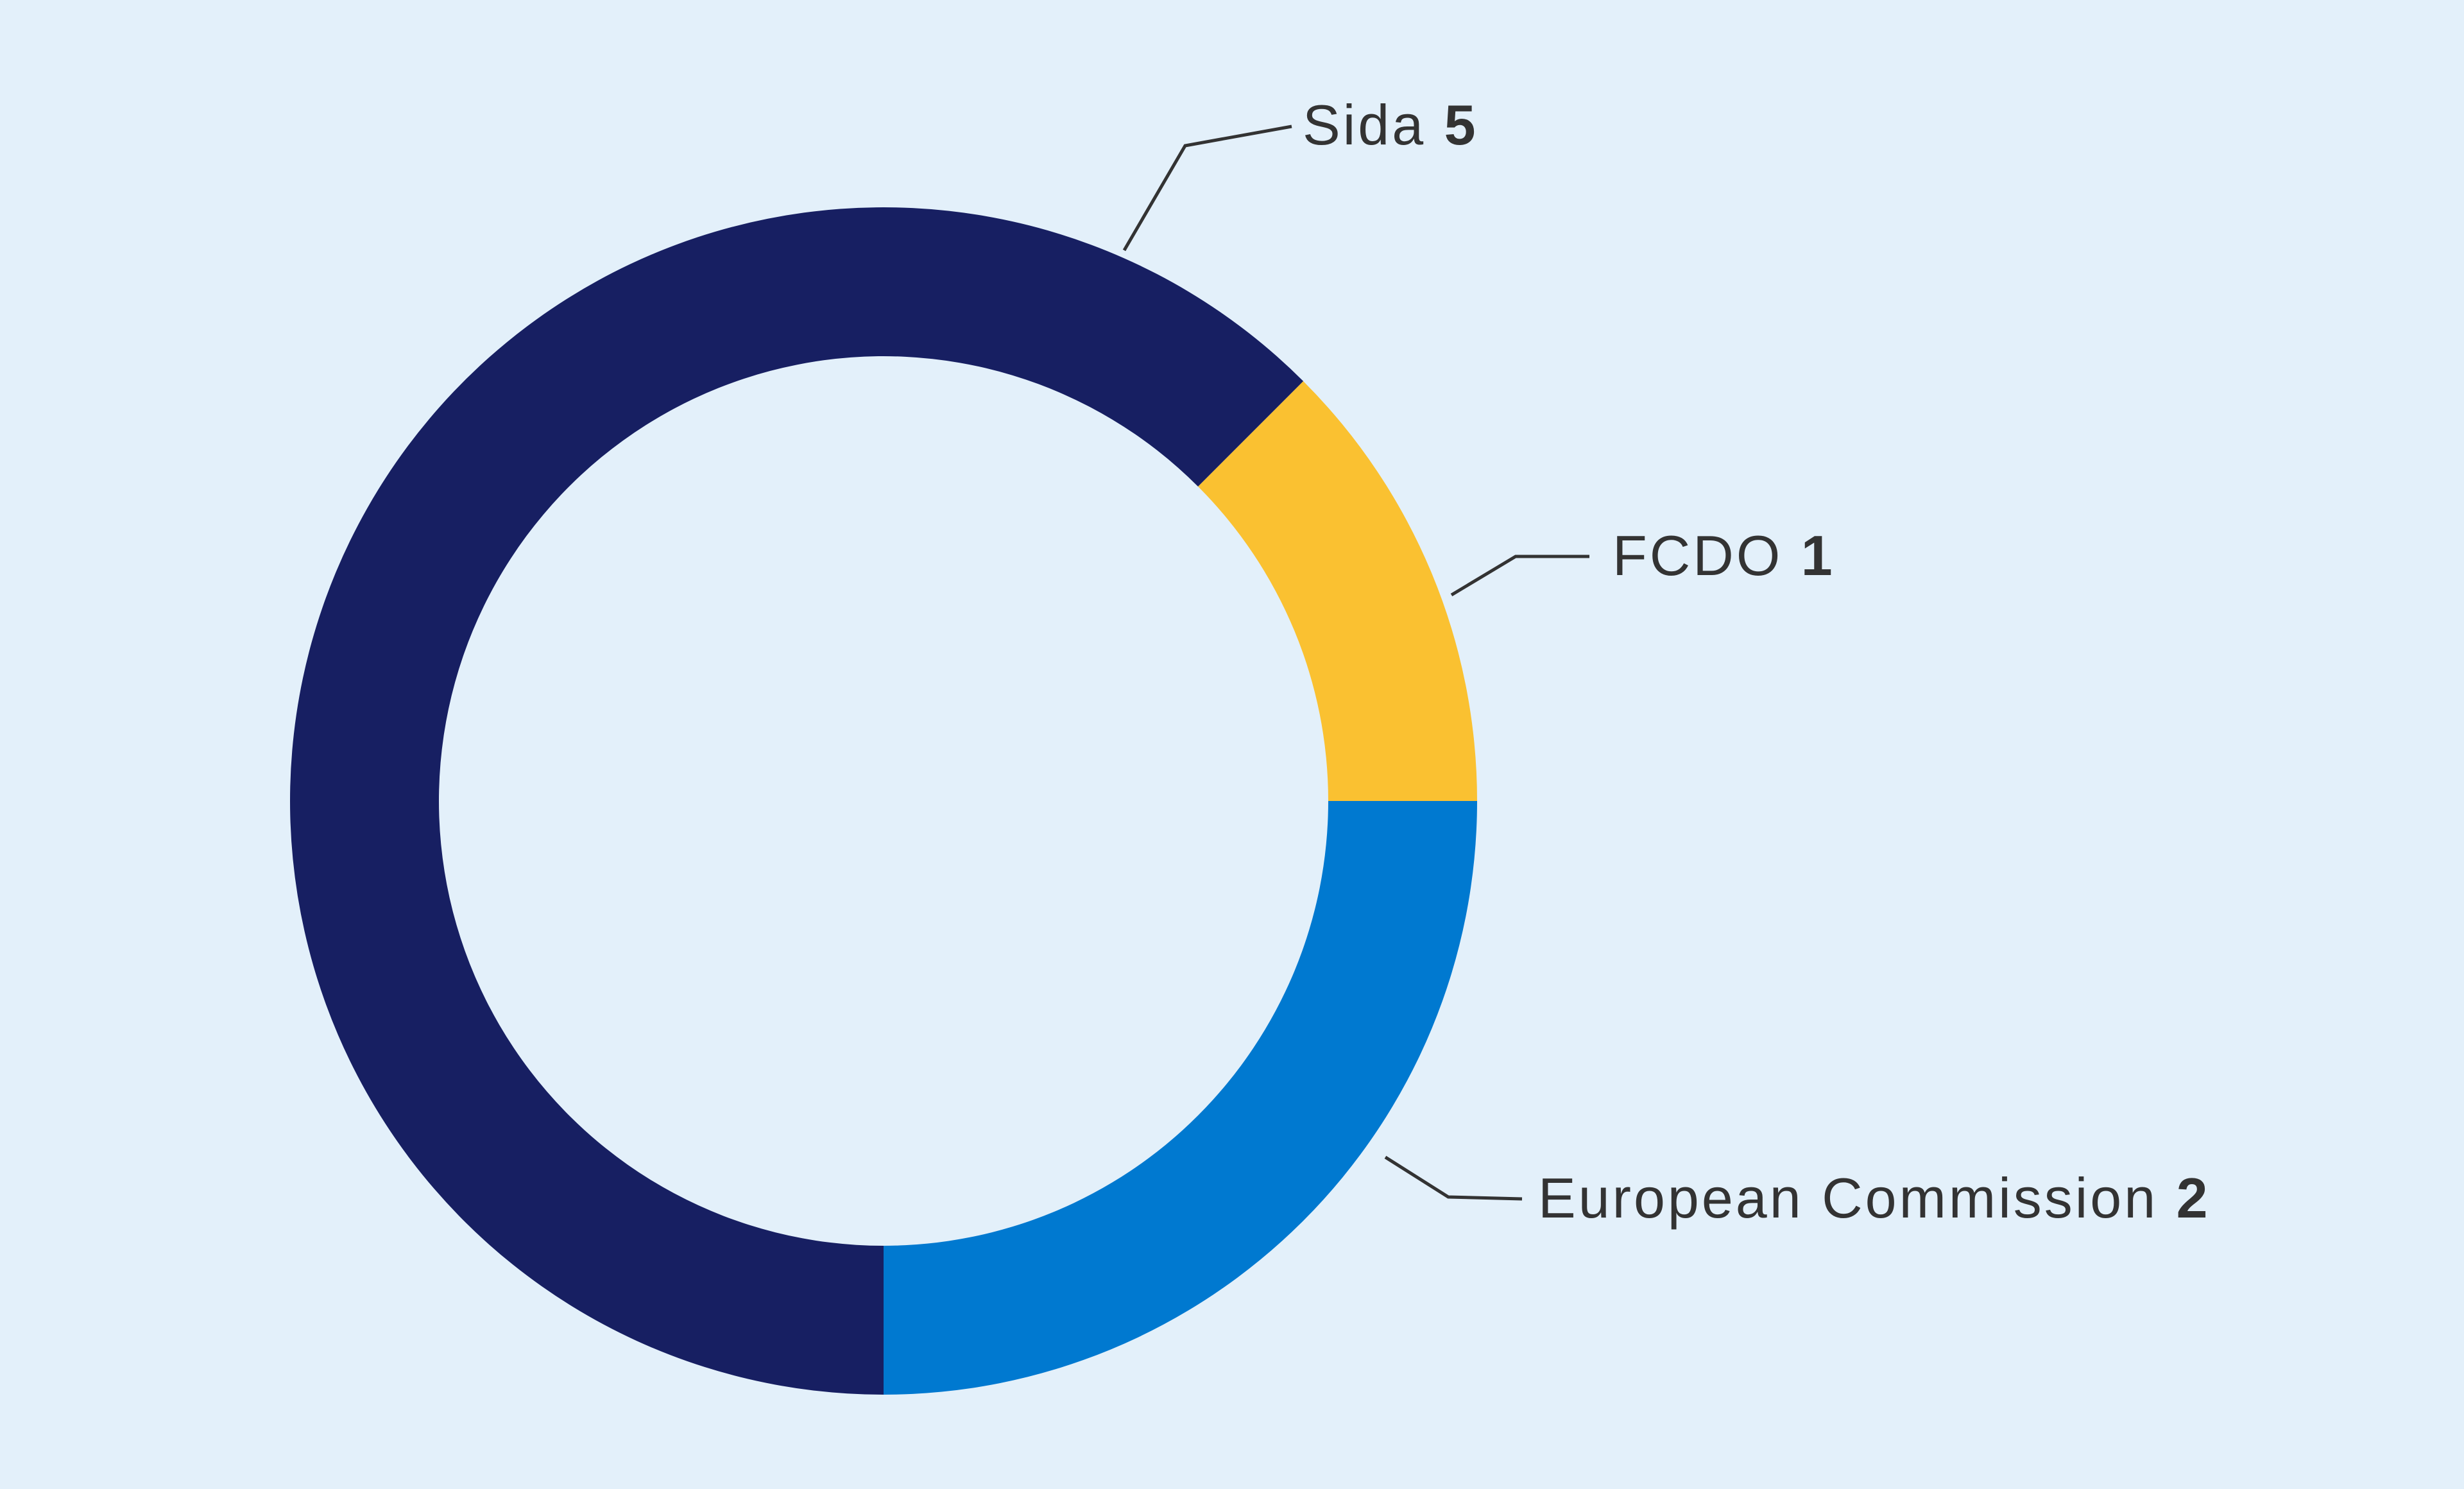 The width and height of the screenshot is (2464, 1489). Describe the element at coordinates (1698, 555) in the screenshot. I see `label-fcdo-name: FCDO` at that location.